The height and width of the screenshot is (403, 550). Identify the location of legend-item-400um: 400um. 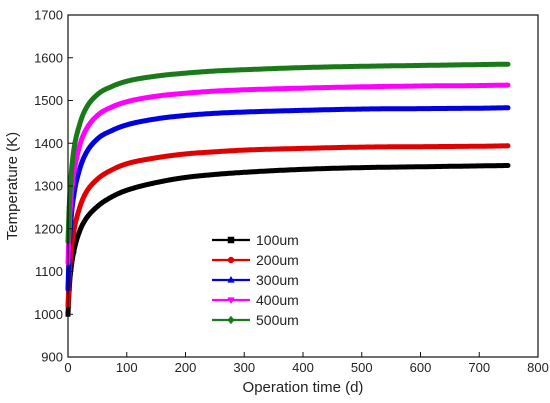
(255, 300).